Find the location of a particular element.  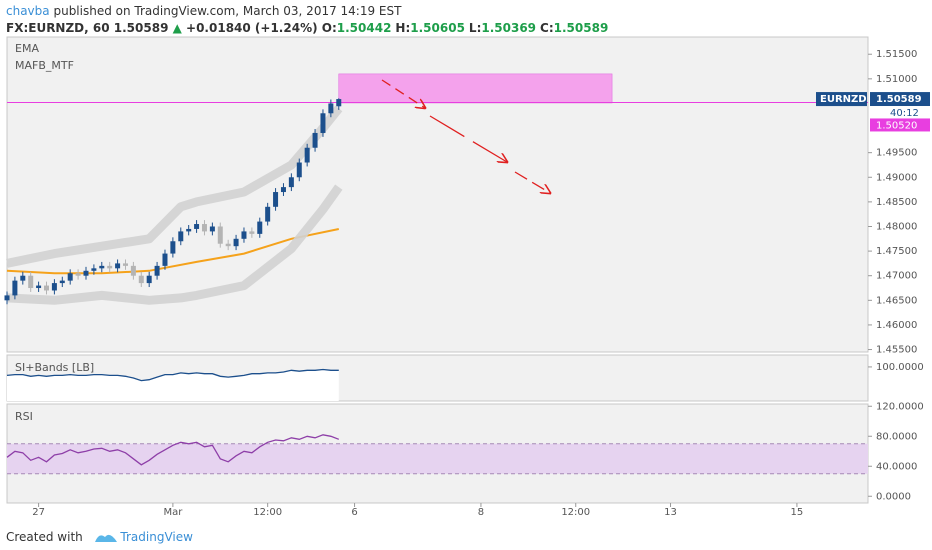

ema-line is located at coordinates (173, 251).